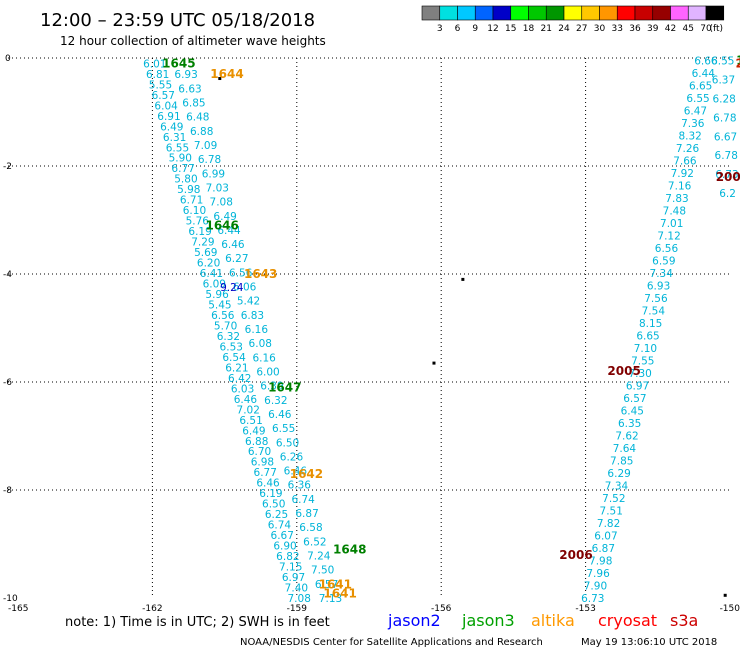 This screenshot has width=740, height=650. I want to click on colorbar-unit: (ft), so click(716, 29).